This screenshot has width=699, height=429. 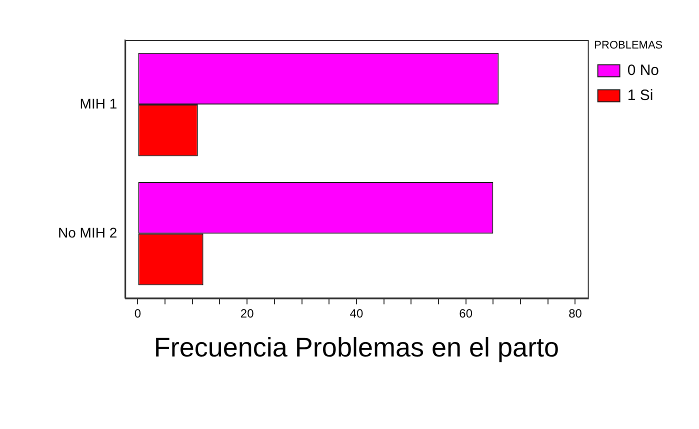 I want to click on x-axis-title: Frecuencia Problemas en el parto, so click(x=357, y=347).